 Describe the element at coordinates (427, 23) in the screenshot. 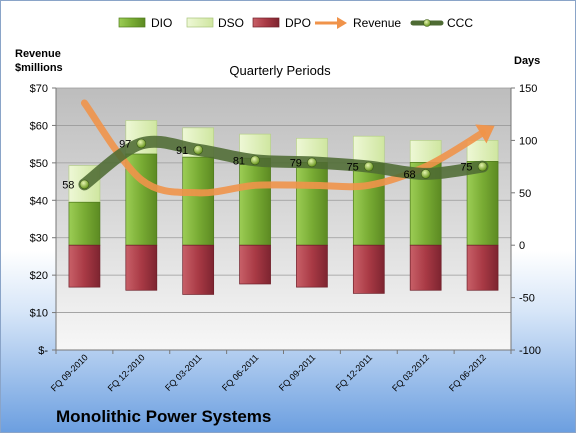

I see `legend-marker-ccc` at that location.